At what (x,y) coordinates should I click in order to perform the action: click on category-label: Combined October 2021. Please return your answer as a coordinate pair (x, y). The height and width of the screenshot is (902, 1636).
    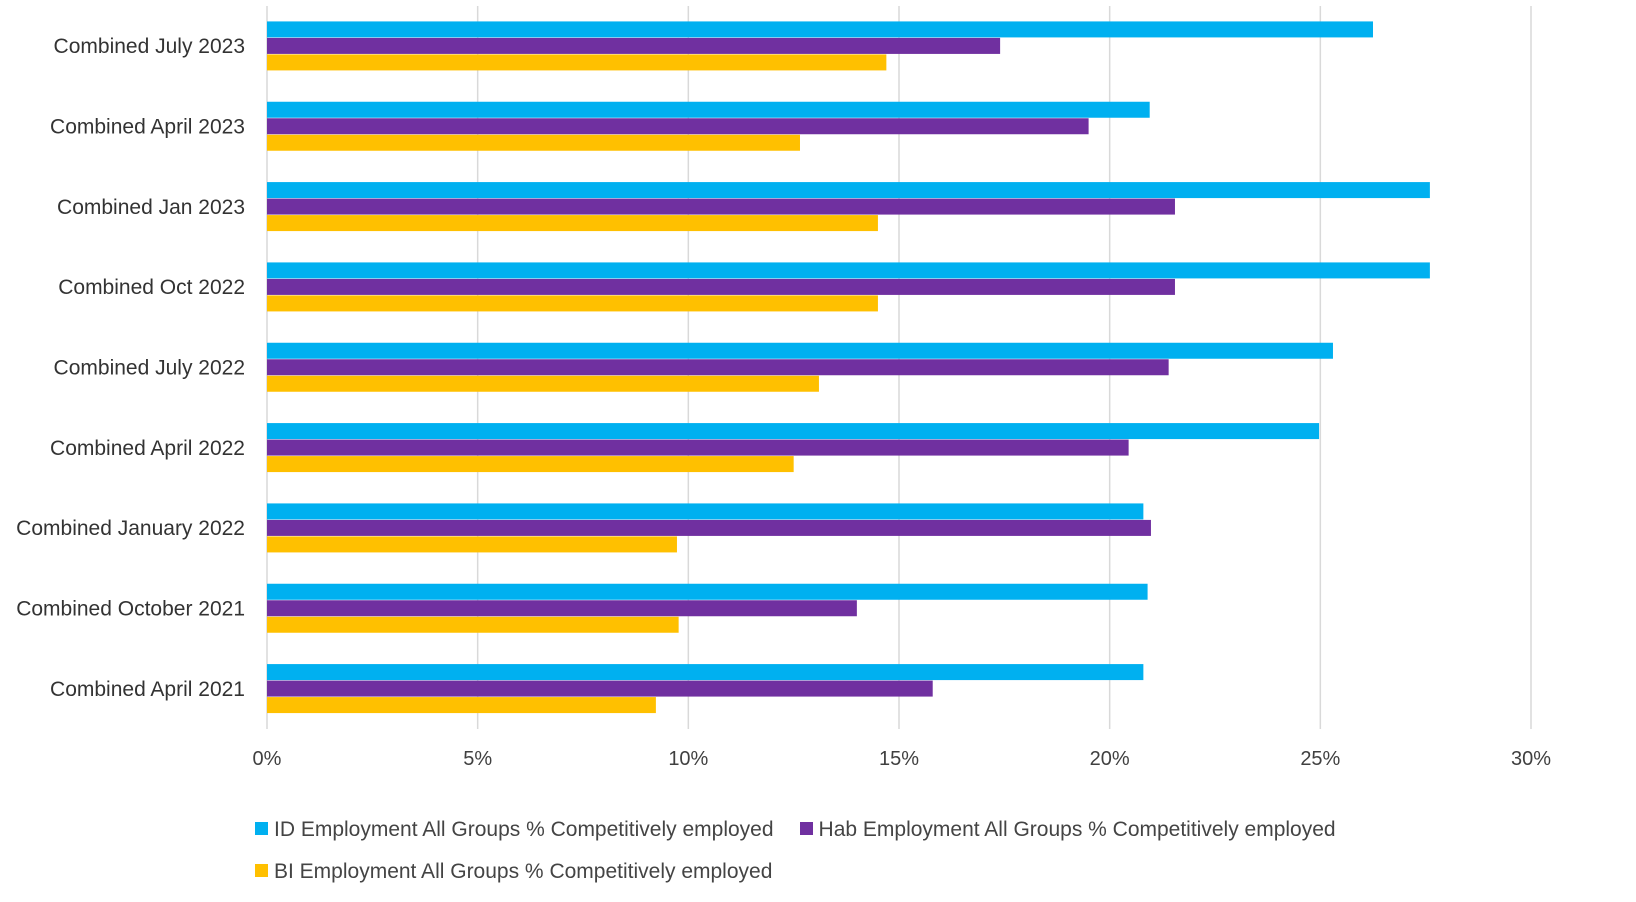
    Looking at the image, I should click on (130, 609).